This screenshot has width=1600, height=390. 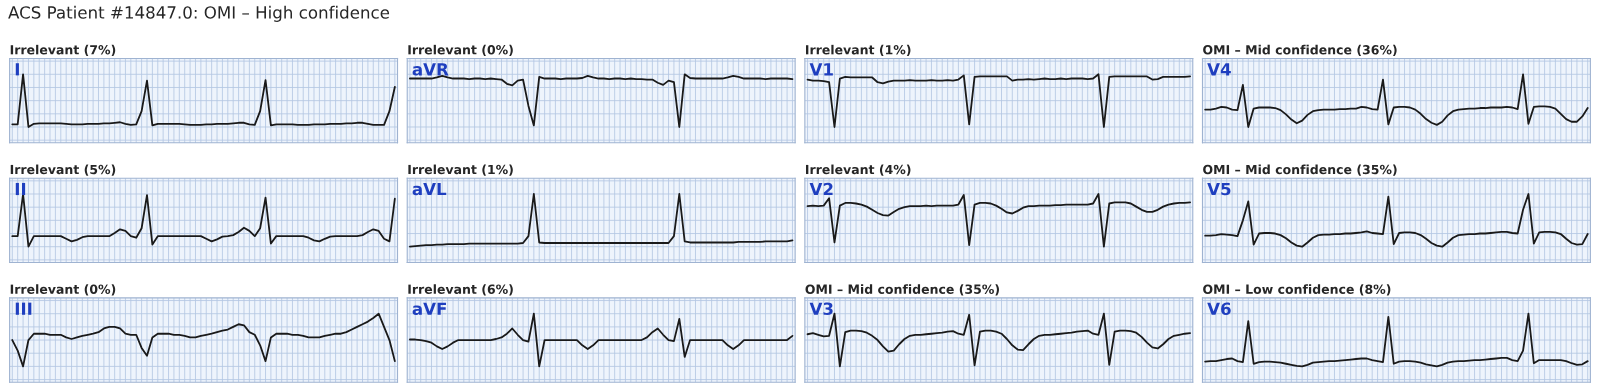 What do you see at coordinates (63, 170) in the screenshot?
I see `chart-title: Irrelevant (5%)` at bounding box center [63, 170].